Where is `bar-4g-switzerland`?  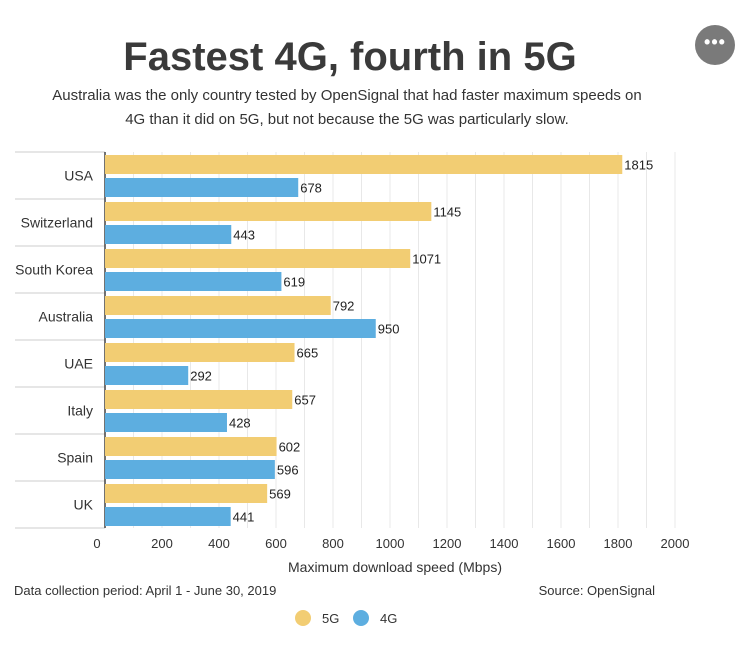 bar-4g-switzerland is located at coordinates (168, 234).